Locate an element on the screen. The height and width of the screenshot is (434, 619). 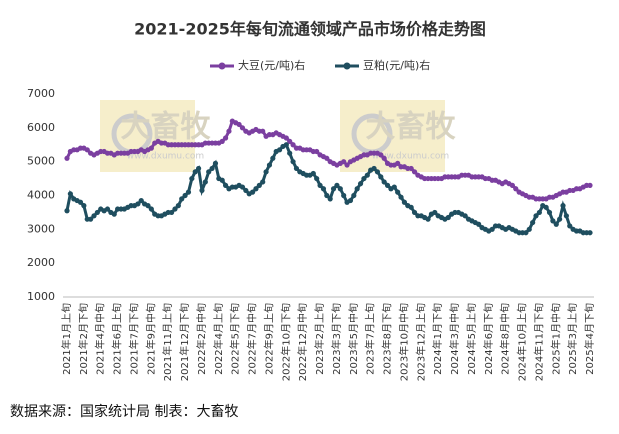
x-tick-label: 2024年3月中旬 is located at coordinates (454, 339).